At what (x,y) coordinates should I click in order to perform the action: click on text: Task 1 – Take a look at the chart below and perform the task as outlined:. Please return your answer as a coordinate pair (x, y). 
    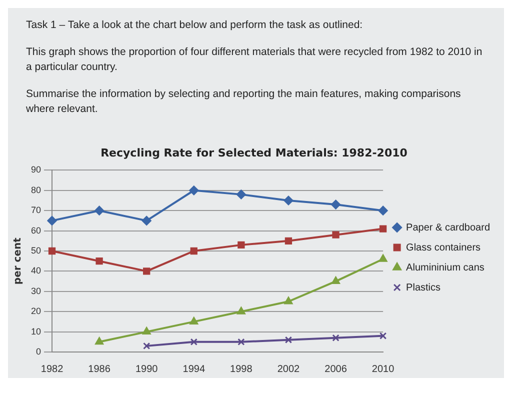
    Looking at the image, I should click on (195, 25).